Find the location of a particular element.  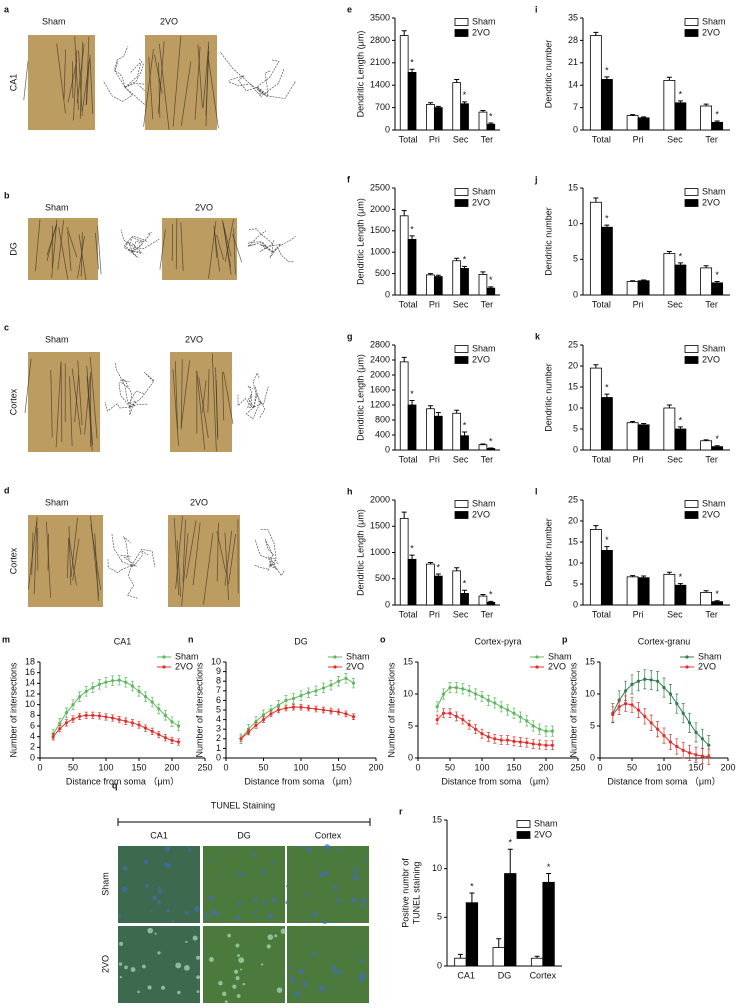

panel-letter: d is located at coordinates (7, 490).